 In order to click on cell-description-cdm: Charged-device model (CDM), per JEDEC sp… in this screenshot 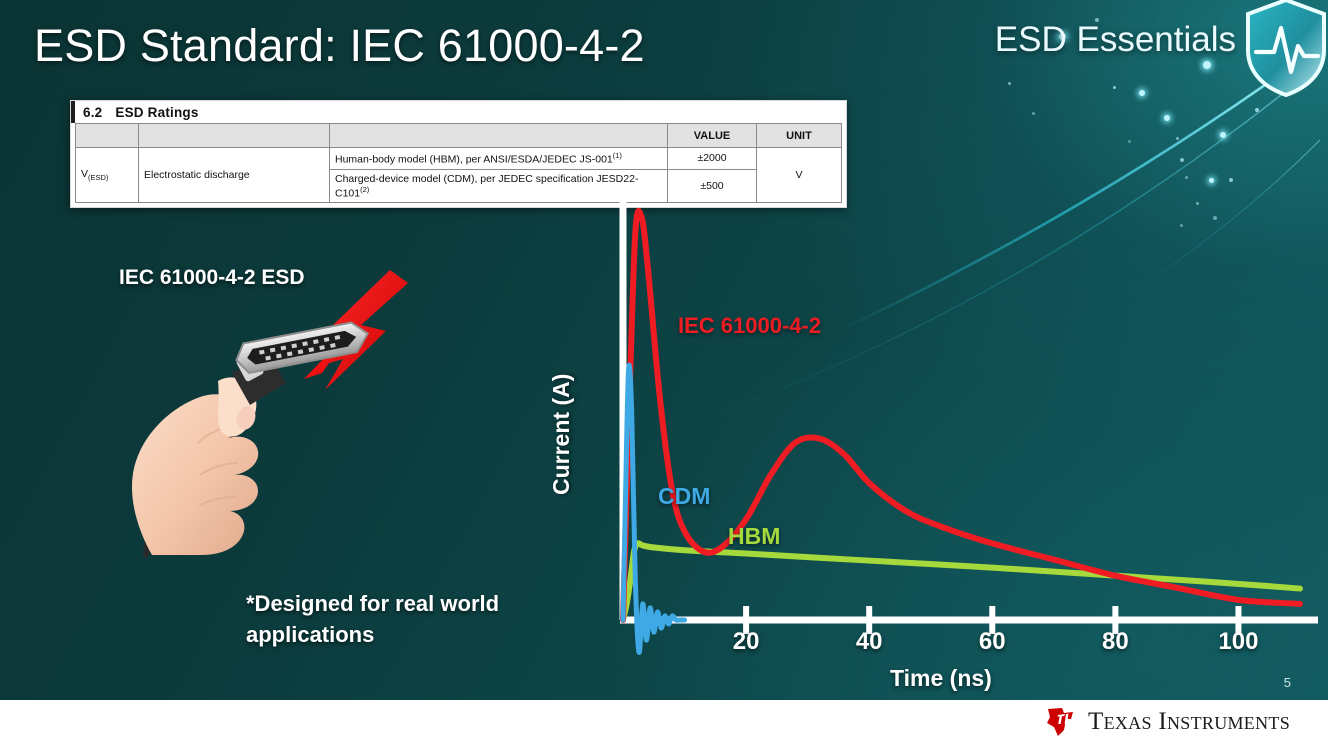, I will do `click(498, 185)`.